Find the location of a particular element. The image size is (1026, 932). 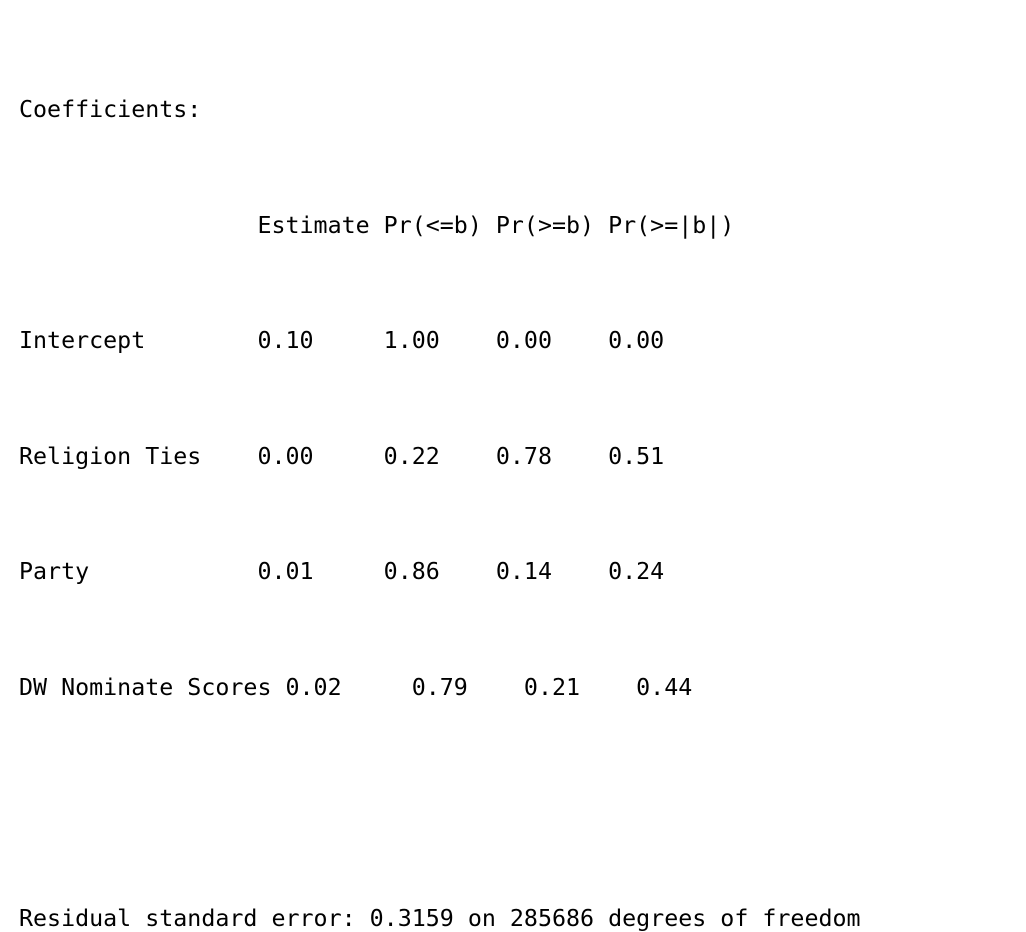

table-row: Intercept 0.10 1.00 0.00 0.00 is located at coordinates (519, 341).